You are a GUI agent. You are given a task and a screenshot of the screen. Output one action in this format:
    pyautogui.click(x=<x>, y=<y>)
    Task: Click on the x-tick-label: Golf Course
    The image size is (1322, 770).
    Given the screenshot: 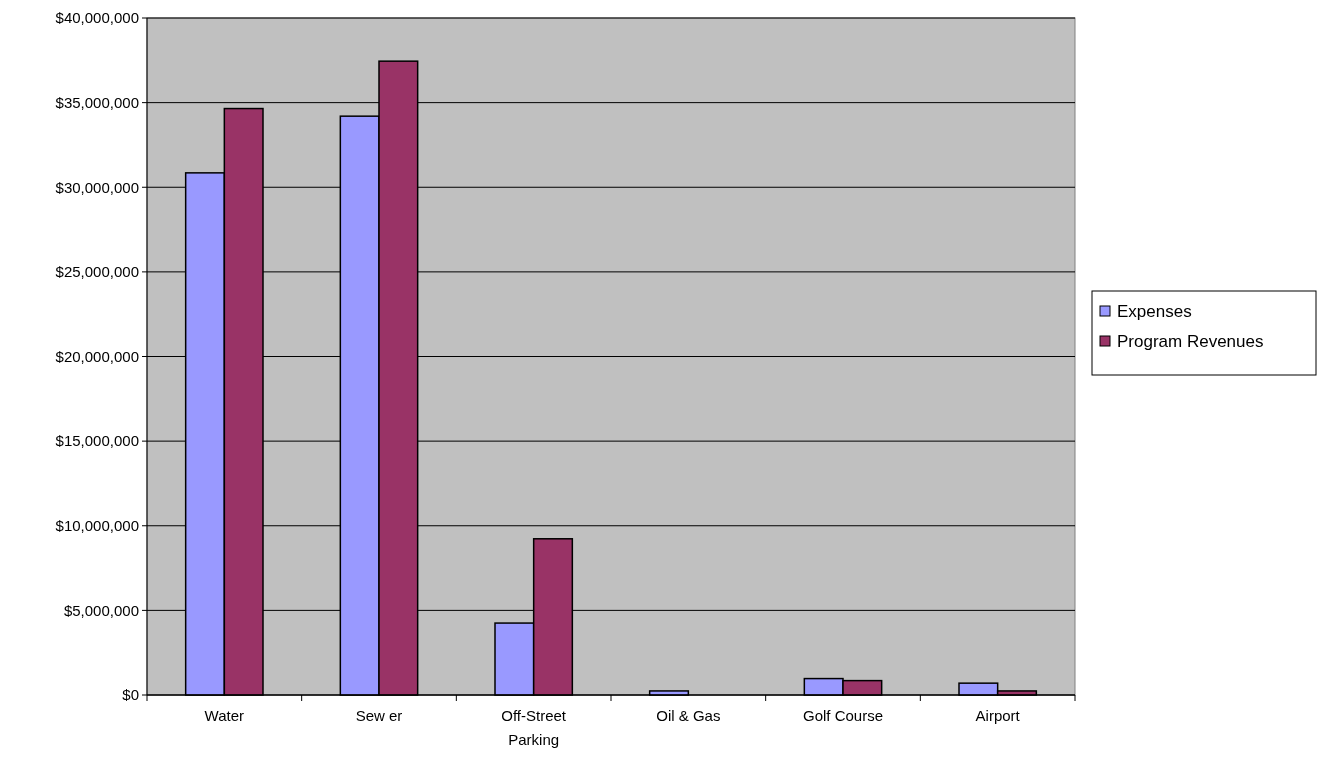 What is the action you would take?
    pyautogui.click(x=843, y=715)
    